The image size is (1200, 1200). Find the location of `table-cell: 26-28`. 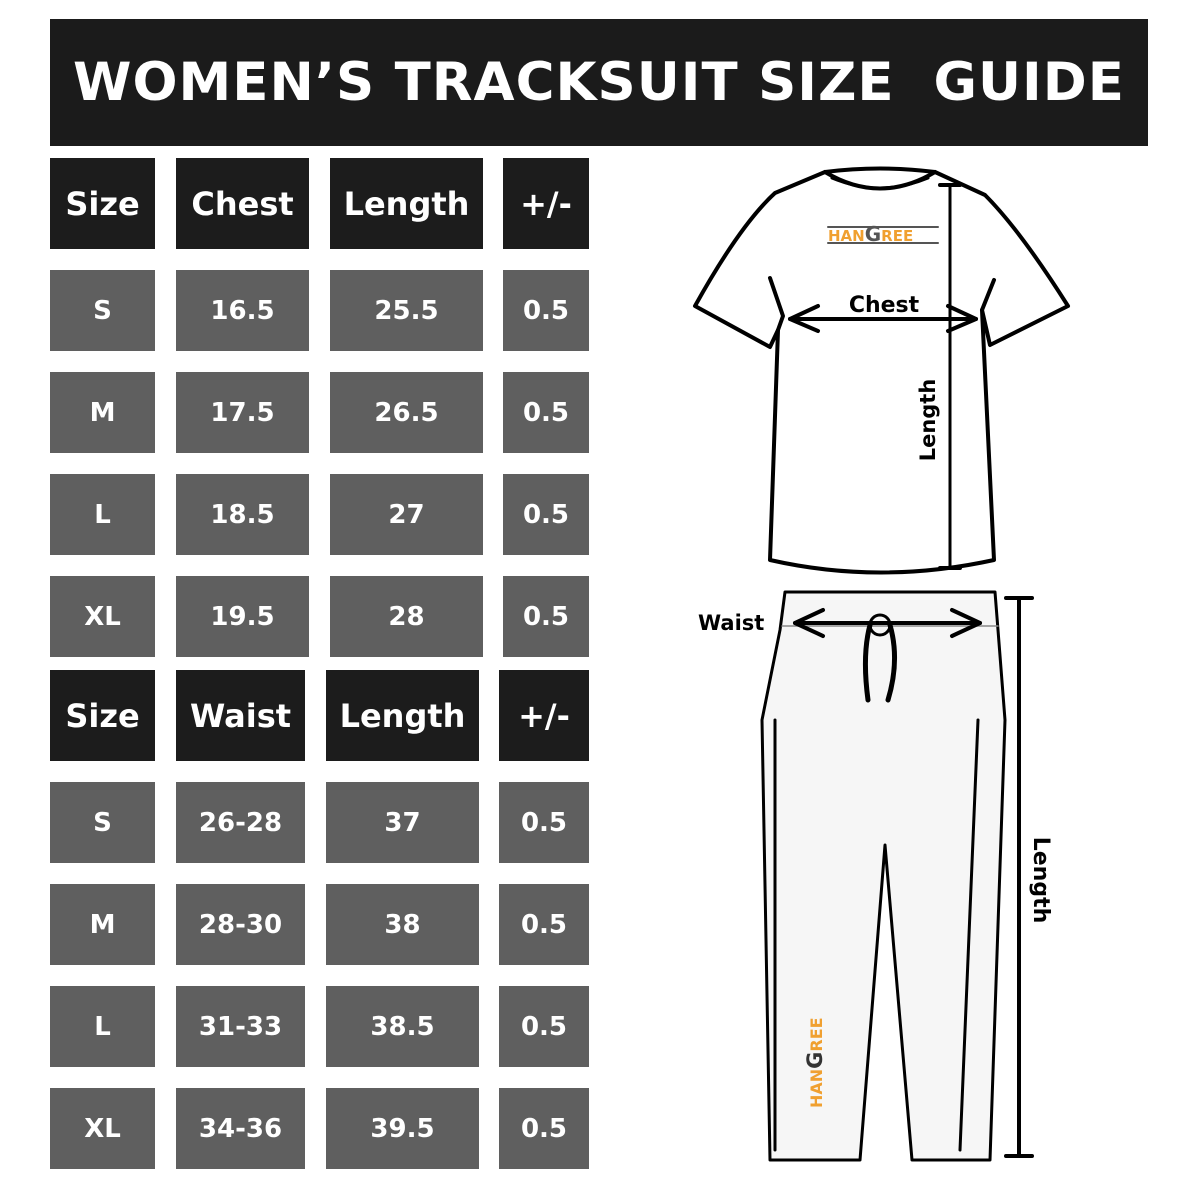

table-cell: 26-28 is located at coordinates (240, 822).